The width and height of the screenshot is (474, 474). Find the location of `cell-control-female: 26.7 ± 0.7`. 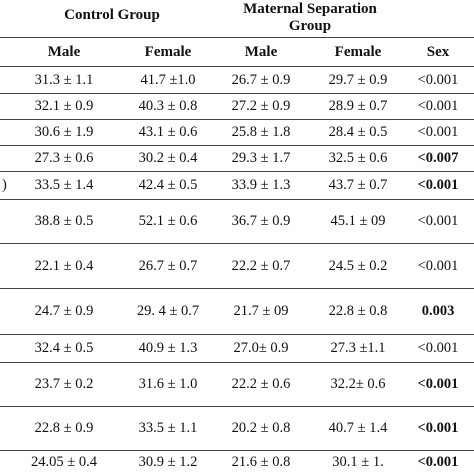

cell-control-female: 26.7 ± 0.7 is located at coordinates (168, 265).